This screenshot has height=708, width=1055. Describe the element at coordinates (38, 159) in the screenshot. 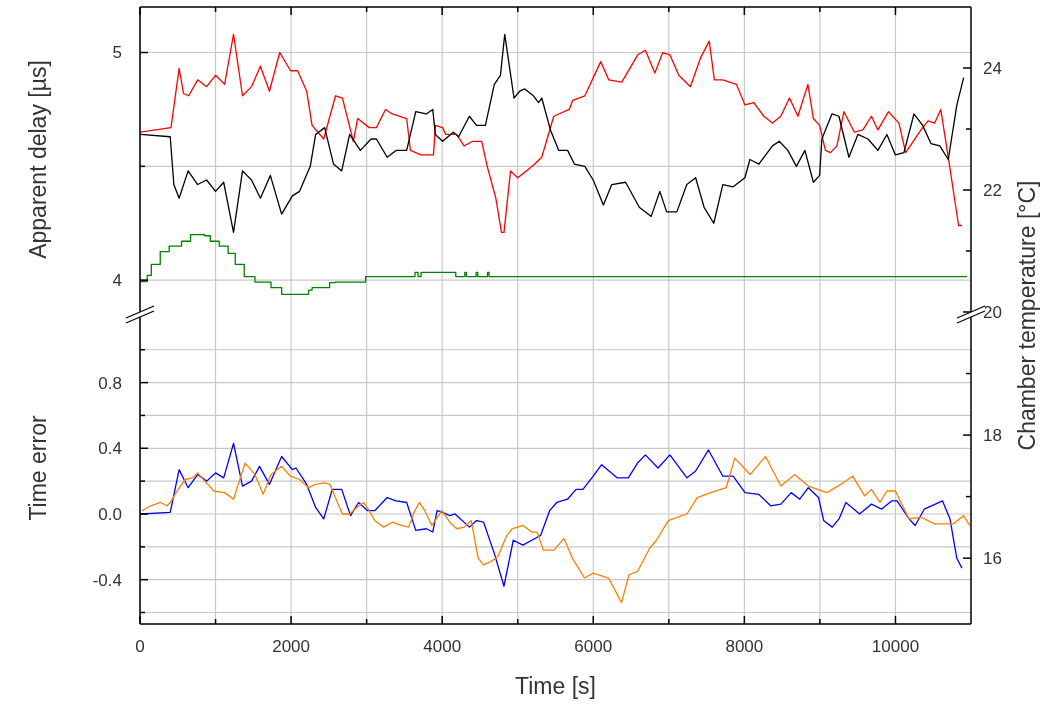

I see `y-axis-title: Apparent delay [µs]` at that location.